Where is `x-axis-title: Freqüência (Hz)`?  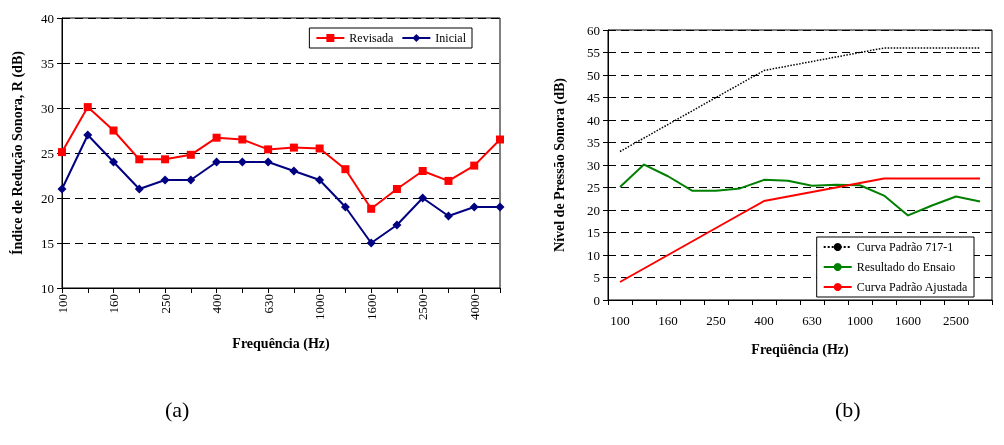
x-axis-title: Freqüência (Hz) is located at coordinates (800, 349).